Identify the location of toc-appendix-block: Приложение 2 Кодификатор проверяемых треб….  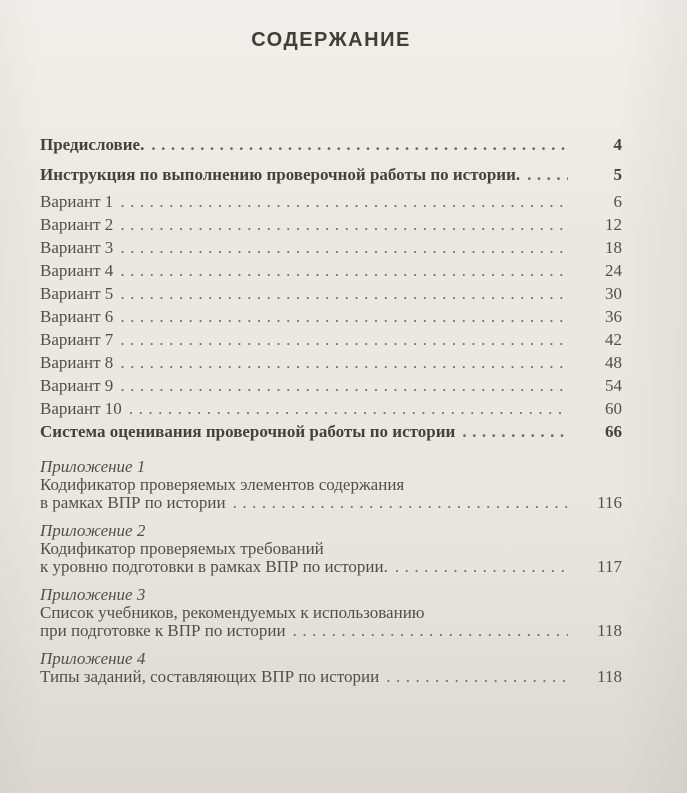
(331, 549).